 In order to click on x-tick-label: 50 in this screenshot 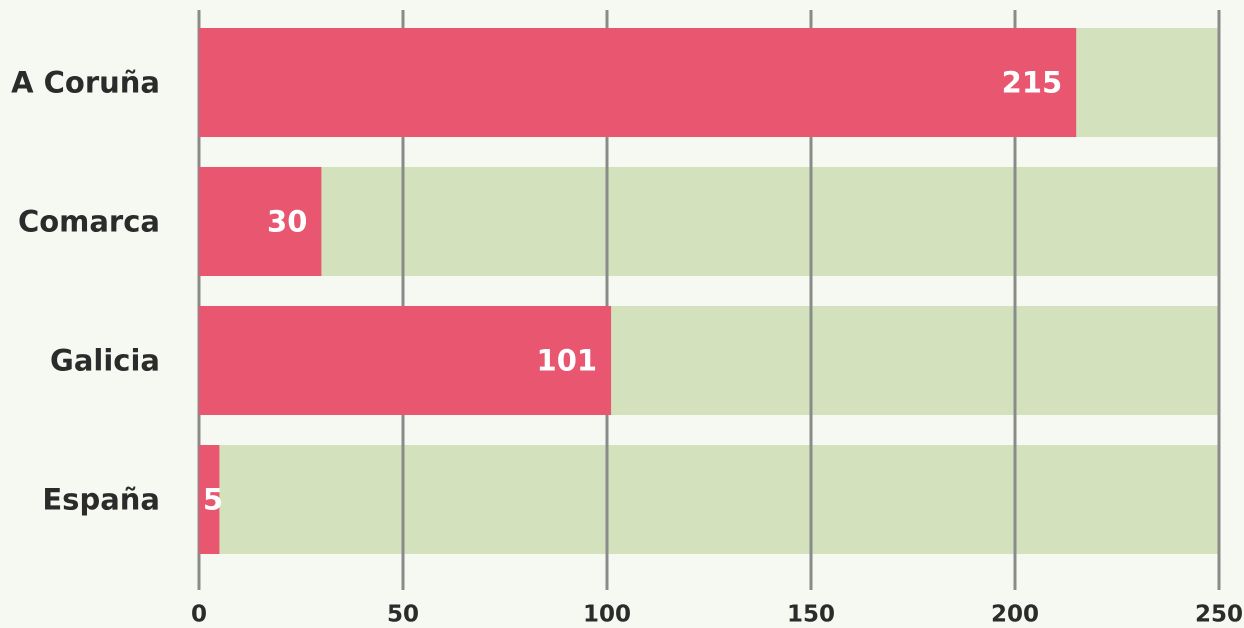, I will do `click(403, 615)`.